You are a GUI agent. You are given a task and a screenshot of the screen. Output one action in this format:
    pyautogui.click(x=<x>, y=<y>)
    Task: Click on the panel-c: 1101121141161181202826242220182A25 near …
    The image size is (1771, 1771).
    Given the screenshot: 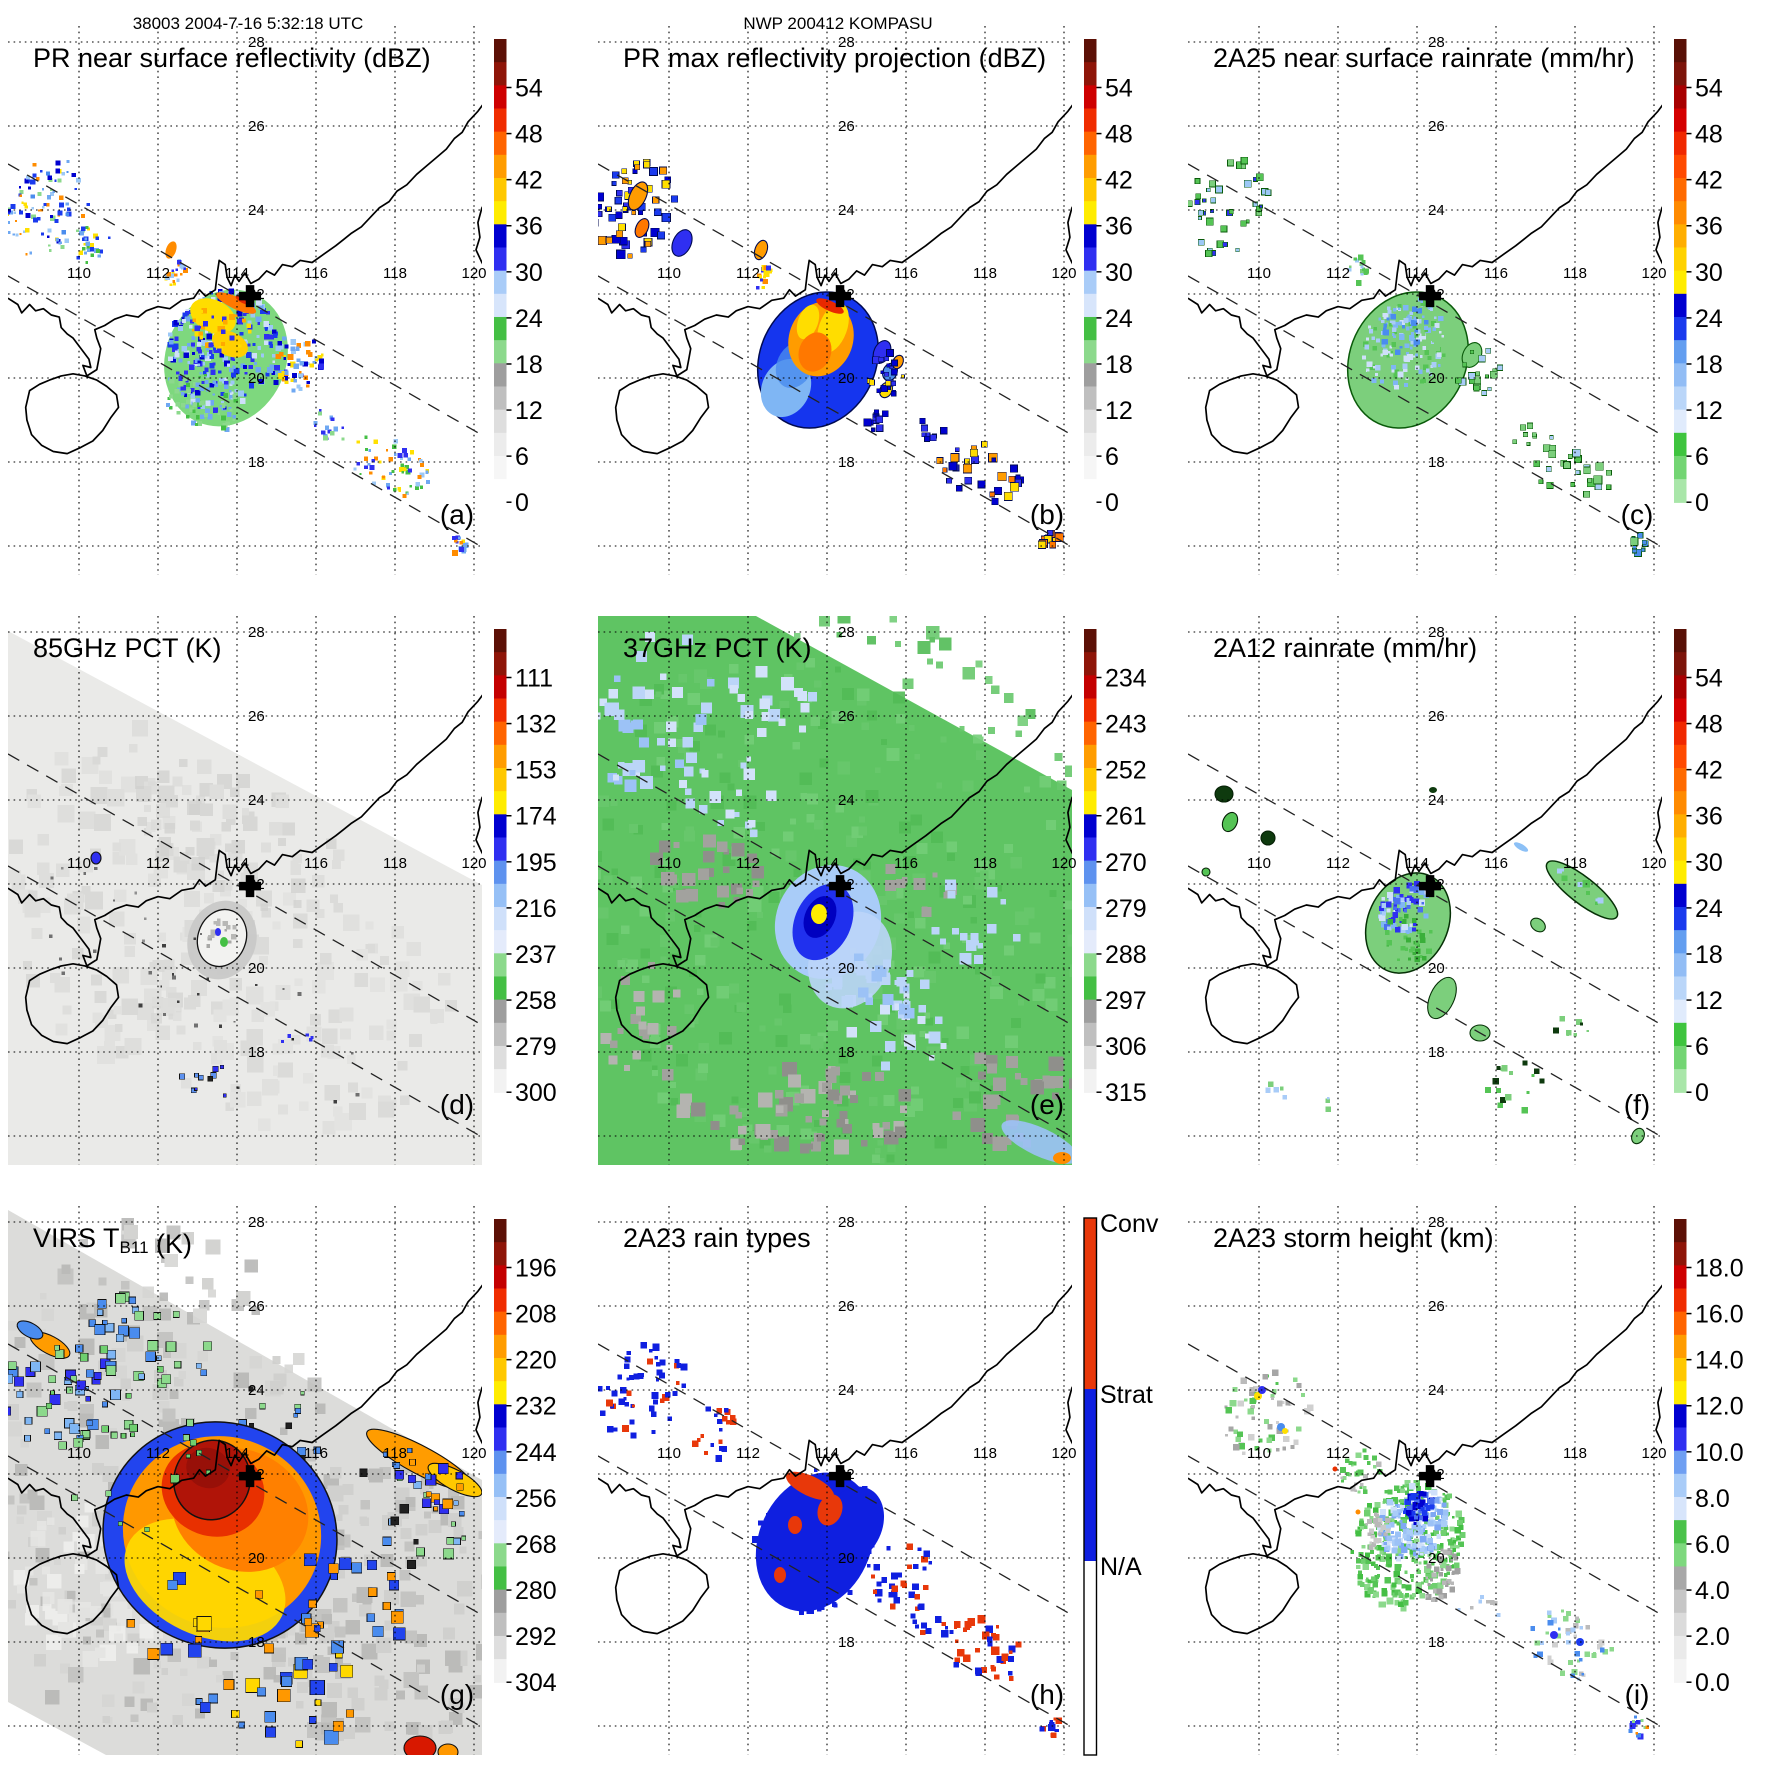 What is the action you would take?
    pyautogui.click(x=1455, y=300)
    